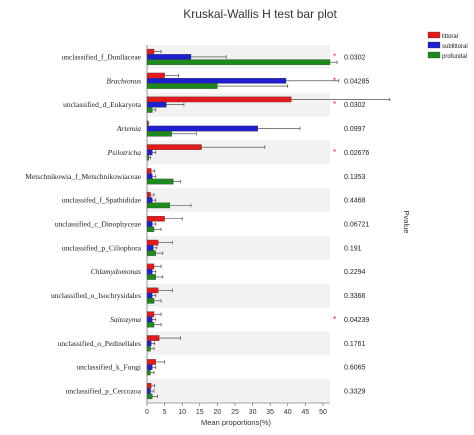 The width and height of the screenshot is (474, 435). Describe the element at coordinates (355, 201) in the screenshot. I see `pvalue-label: 0.4468` at that location.